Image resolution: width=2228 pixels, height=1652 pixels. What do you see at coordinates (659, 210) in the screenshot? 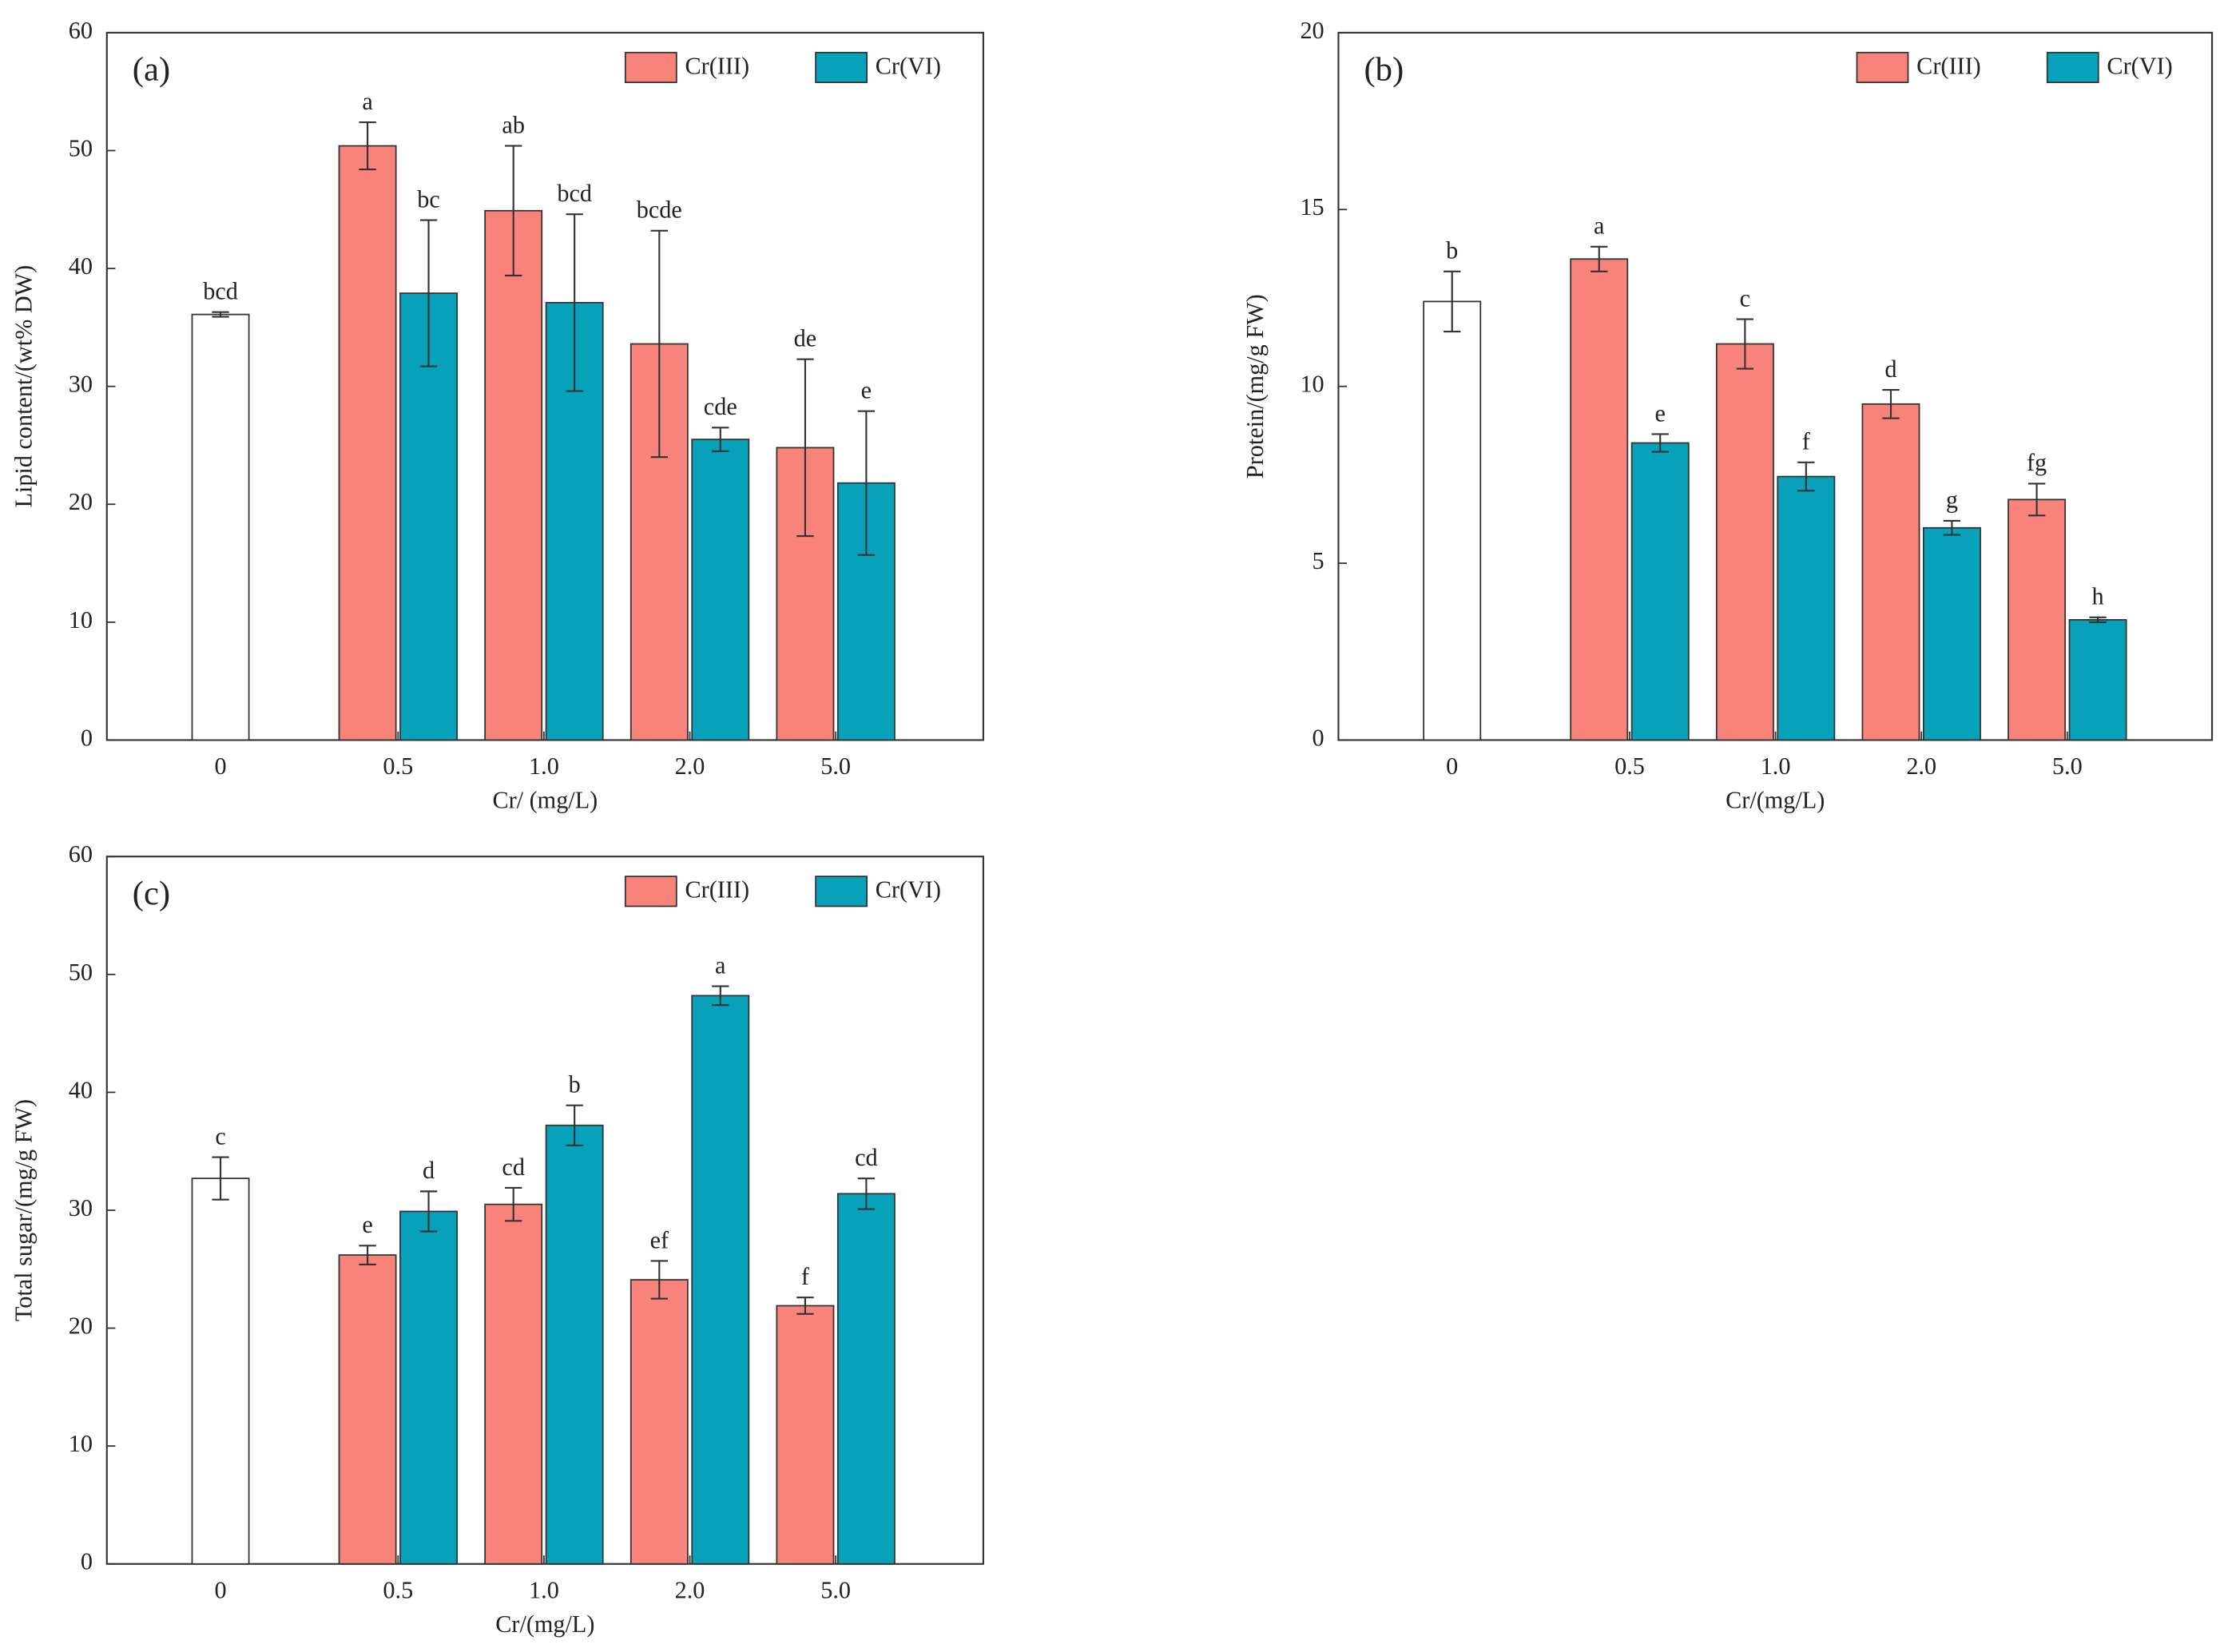
I see `significance-letter: bcde` at bounding box center [659, 210].